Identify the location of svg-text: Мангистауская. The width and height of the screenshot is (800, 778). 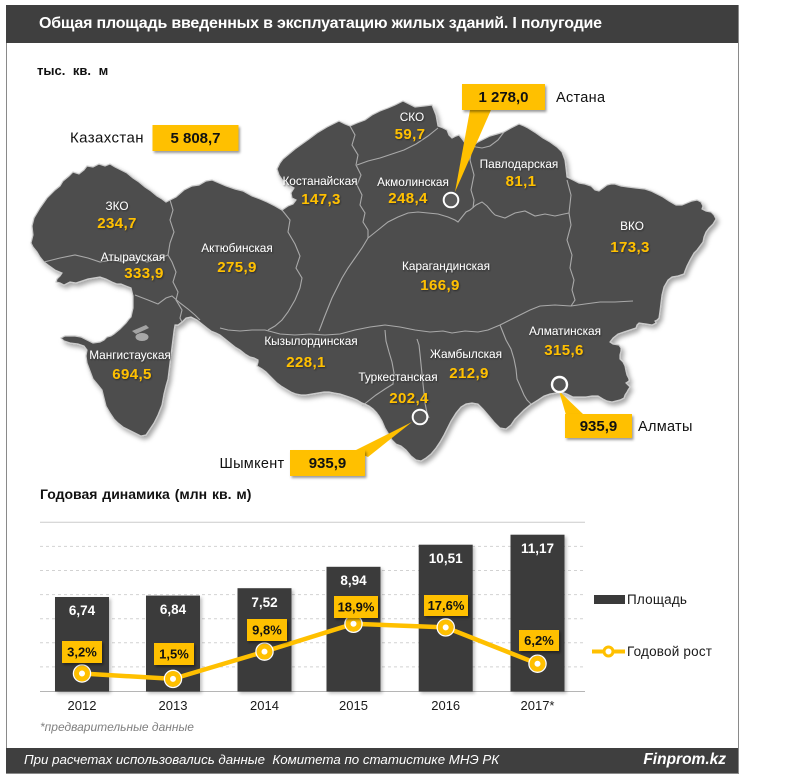
(130, 355).